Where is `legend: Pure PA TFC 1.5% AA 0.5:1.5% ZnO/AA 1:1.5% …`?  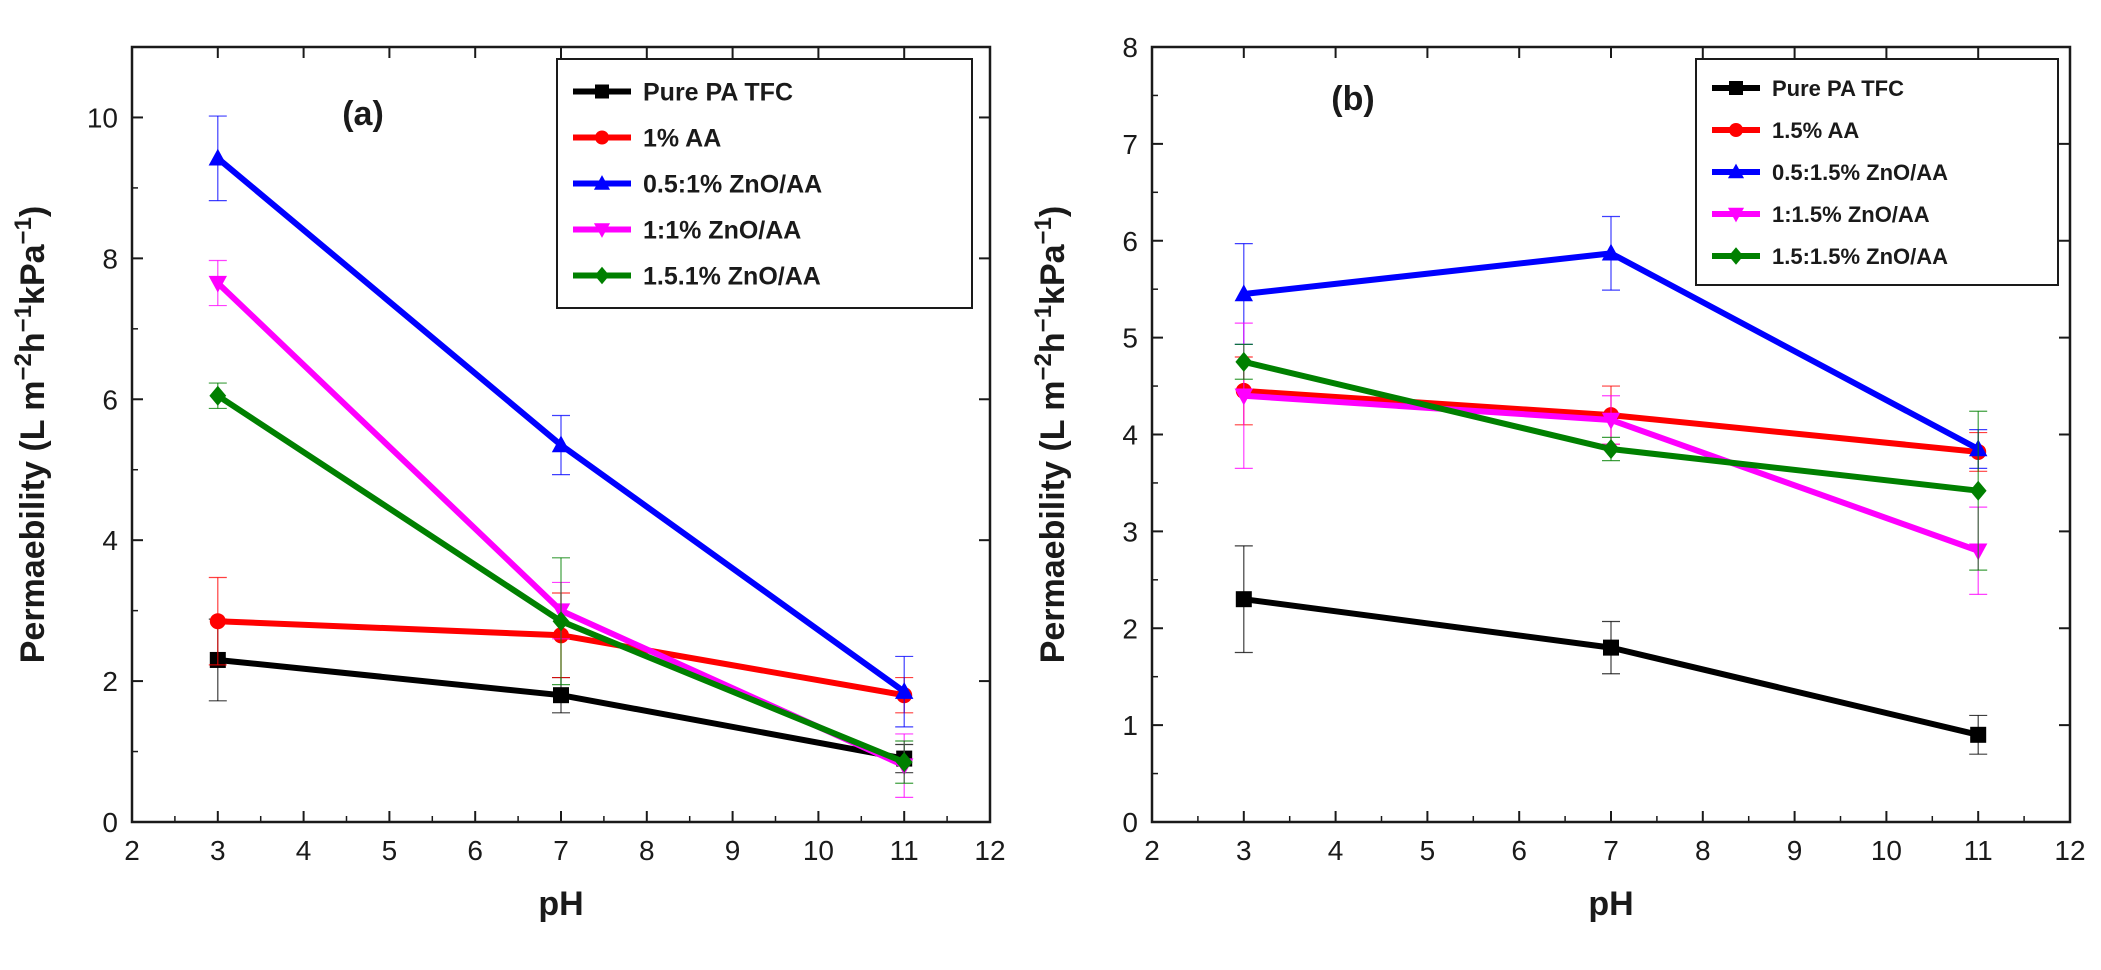 legend: Pure PA TFC 1.5% AA 0.5:1.5% ZnO/AA 1:1.5% … is located at coordinates (1877, 172).